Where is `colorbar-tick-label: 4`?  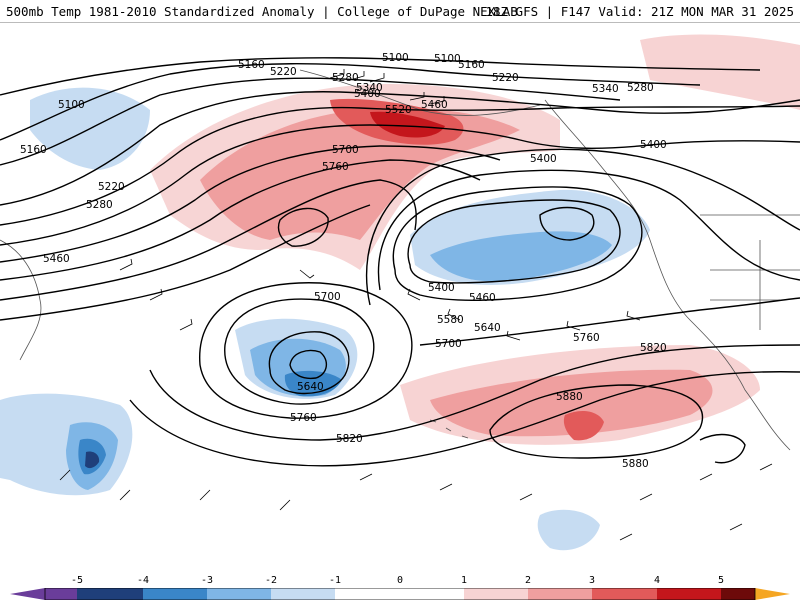 colorbar-tick-label: 4 is located at coordinates (657, 580).